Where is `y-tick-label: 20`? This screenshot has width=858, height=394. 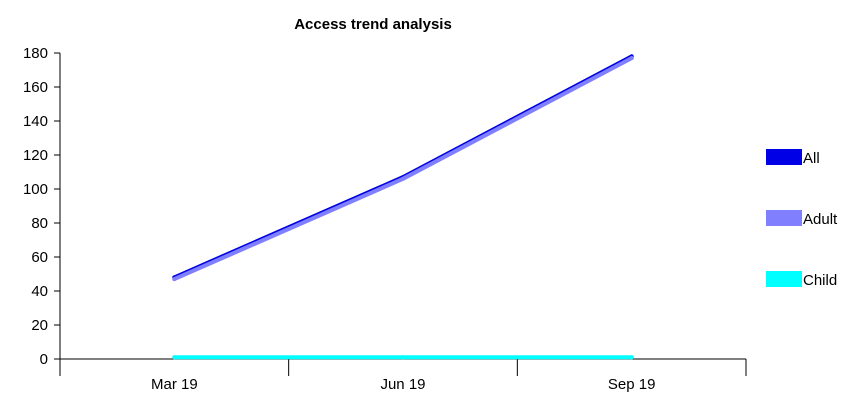 y-tick-label: 20 is located at coordinates (39, 325).